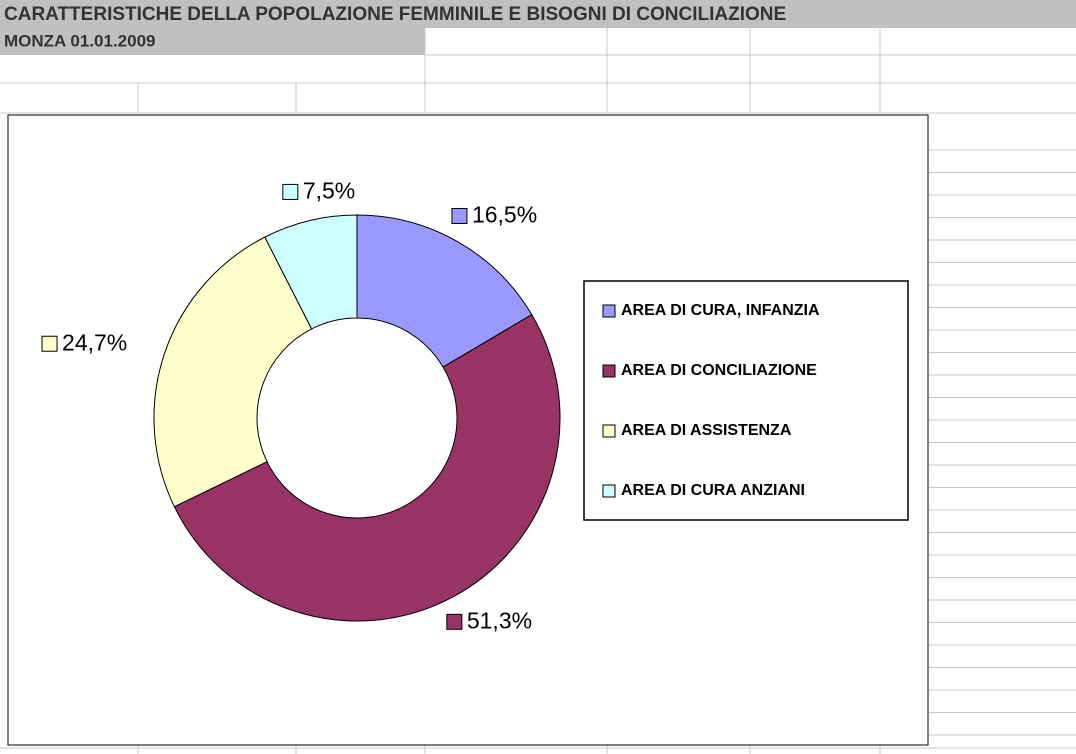 Image resolution: width=1076 pixels, height=754 pixels. Describe the element at coordinates (746, 400) in the screenshot. I see `legend-box` at that location.